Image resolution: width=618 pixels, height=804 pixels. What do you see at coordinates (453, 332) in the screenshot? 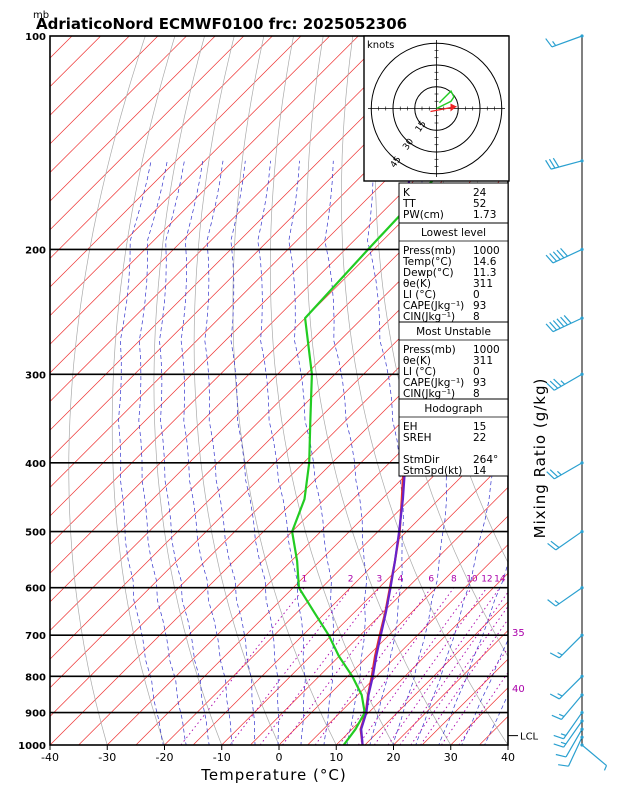
I see `most-unstable-heading: Most Unstable` at bounding box center [453, 332].